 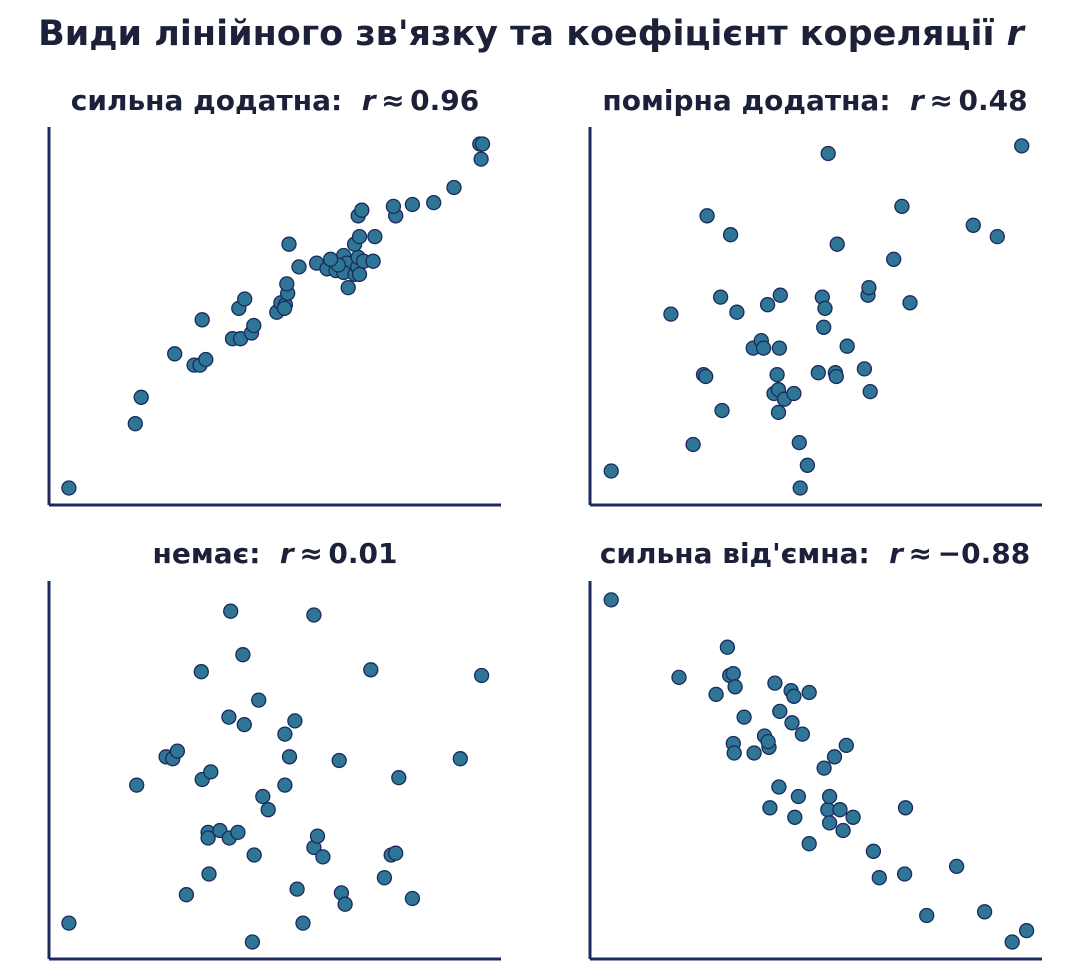 I want to click on r-value: 0.96, so click(x=444, y=100).